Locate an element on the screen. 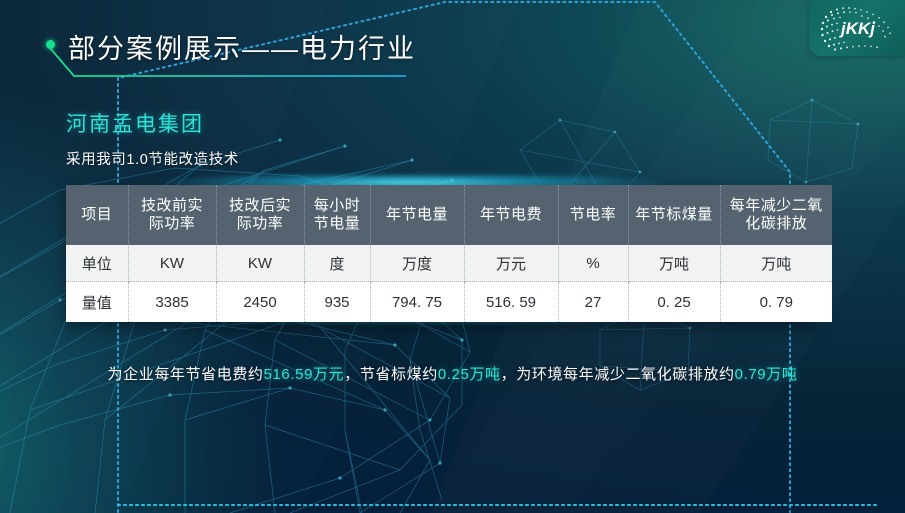 The height and width of the screenshot is (513, 905). table-cell: 3385 is located at coordinates (172, 301).